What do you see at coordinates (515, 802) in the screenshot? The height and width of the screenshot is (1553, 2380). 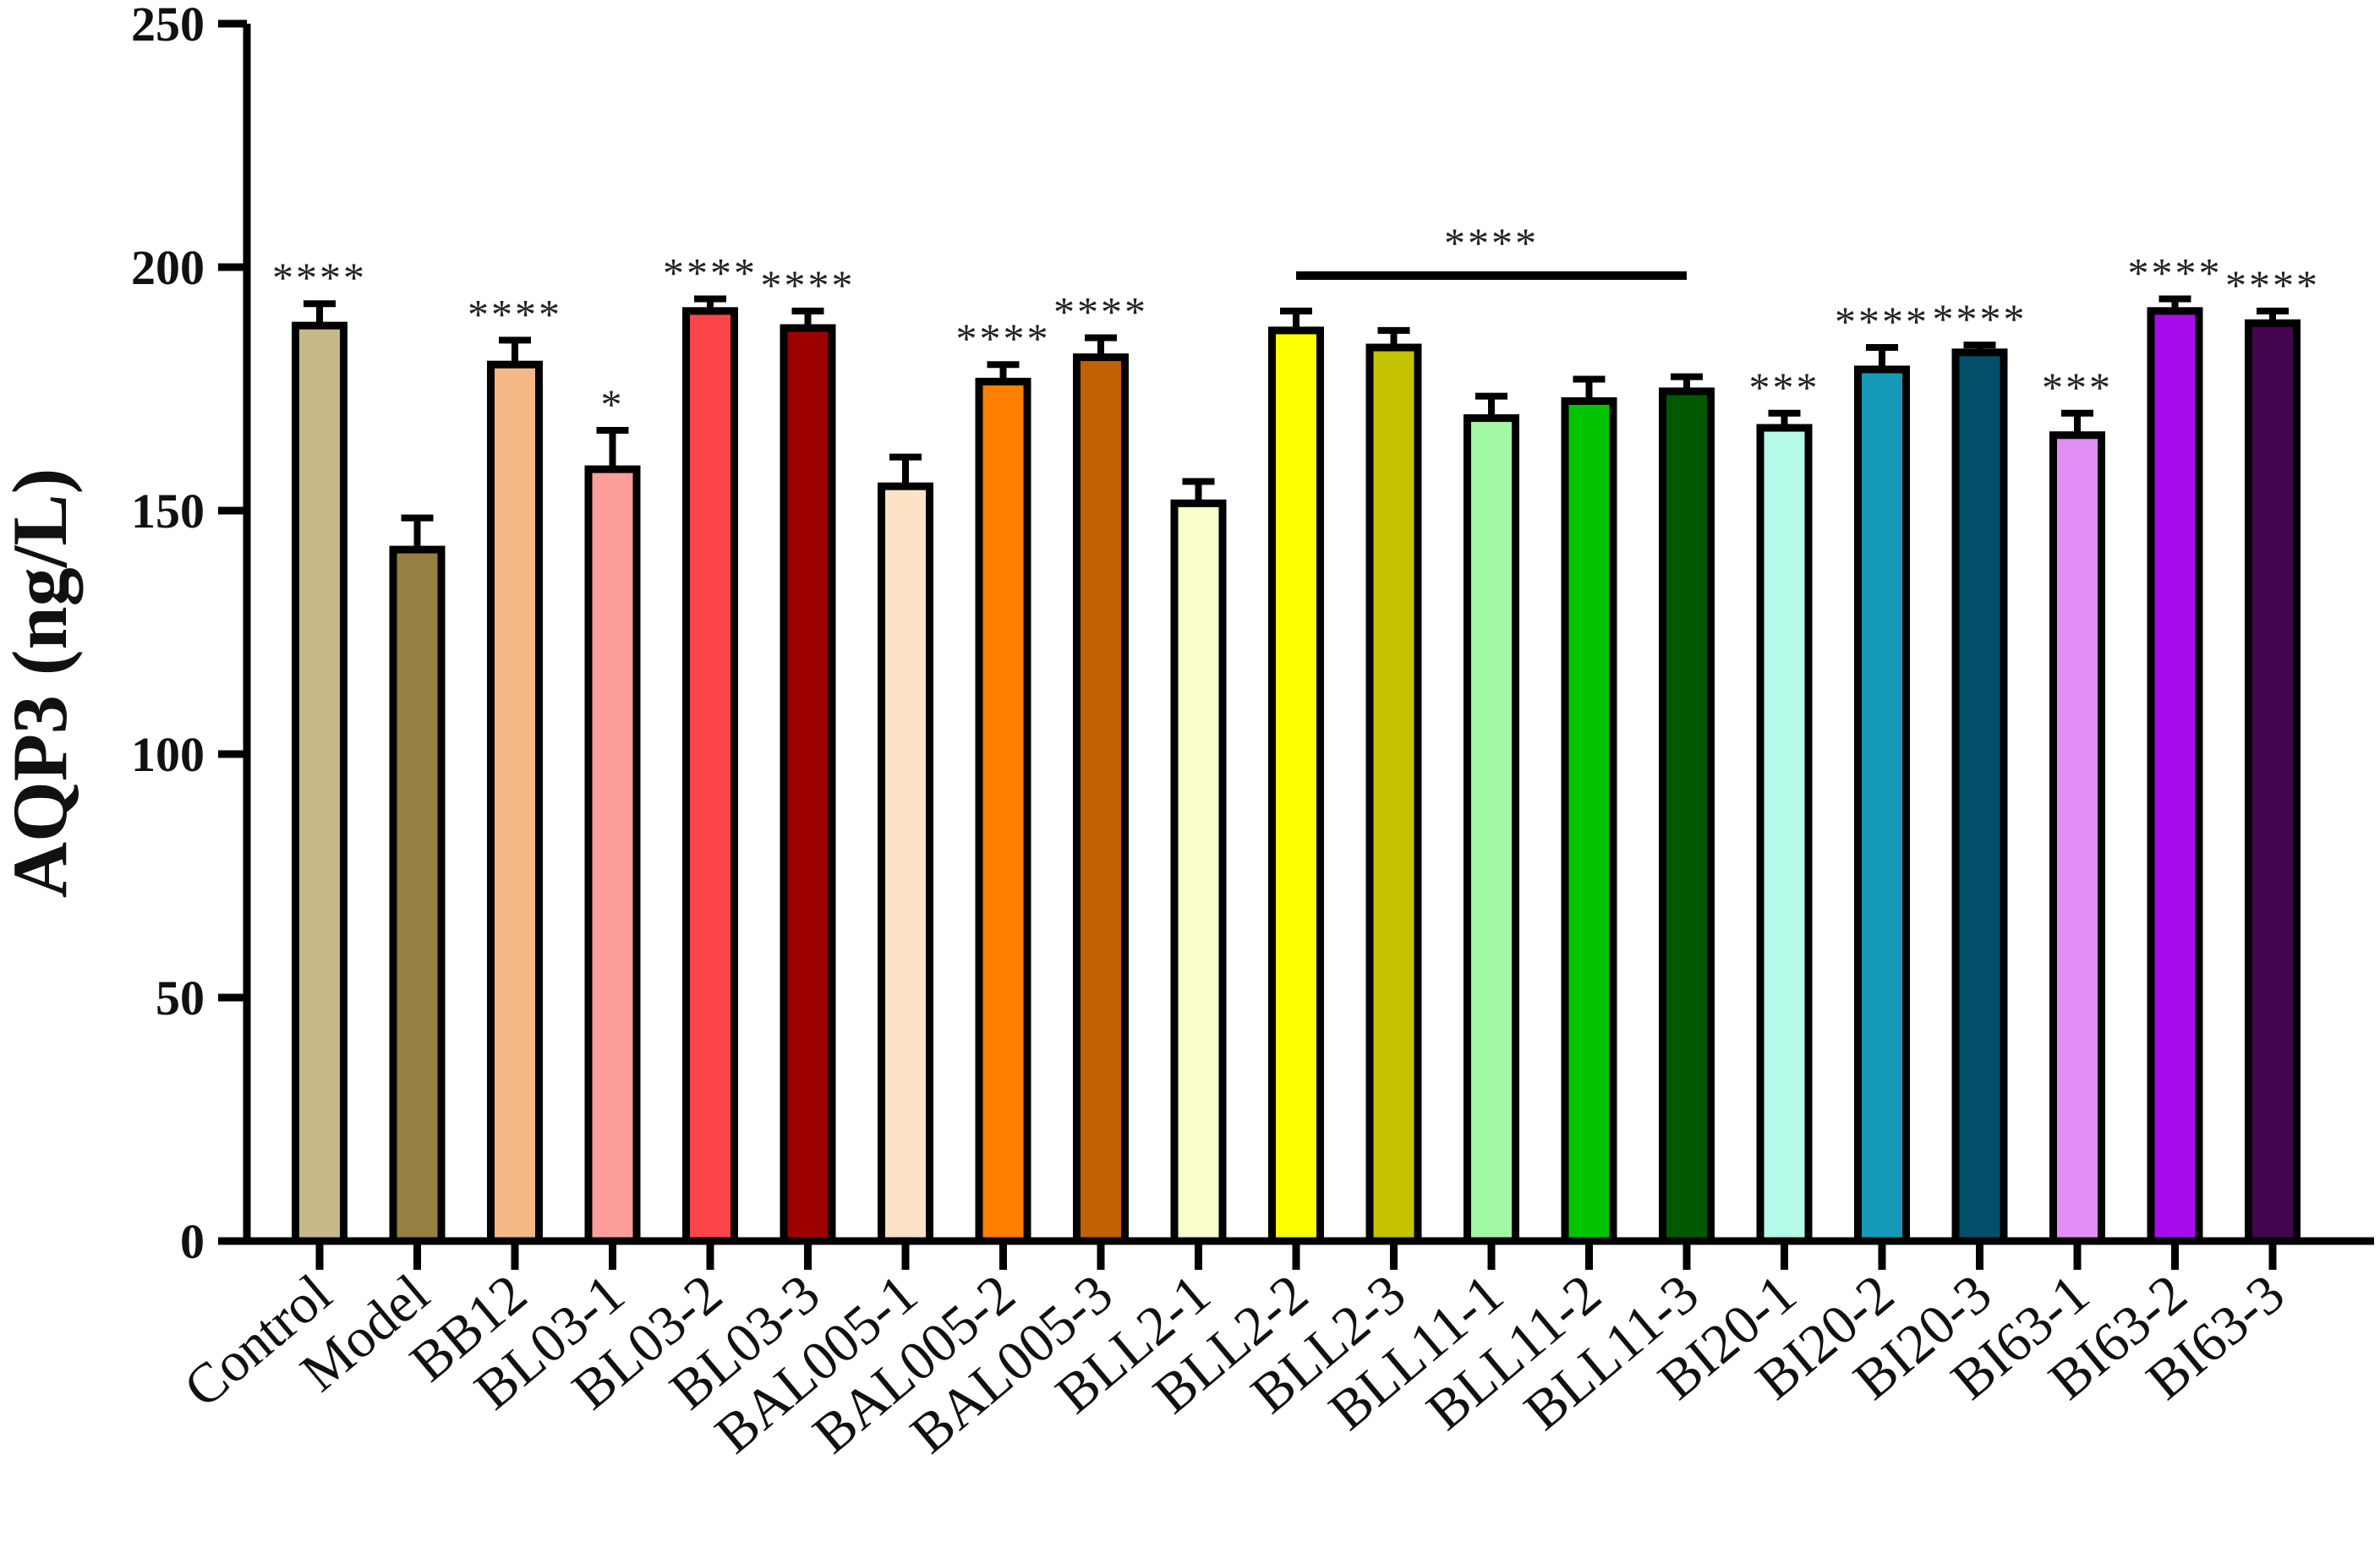 I see `bar-bb12` at bounding box center [515, 802].